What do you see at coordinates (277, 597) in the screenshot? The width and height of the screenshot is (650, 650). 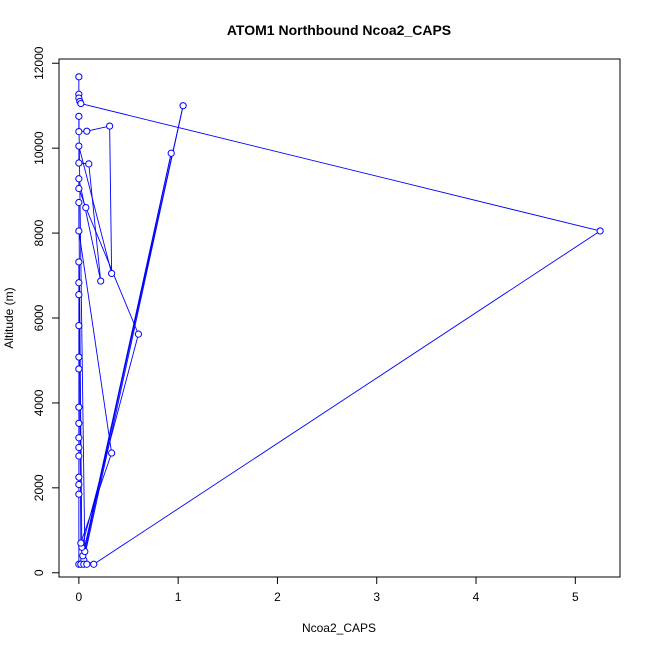 I see `x-tick-label: 2` at bounding box center [277, 597].